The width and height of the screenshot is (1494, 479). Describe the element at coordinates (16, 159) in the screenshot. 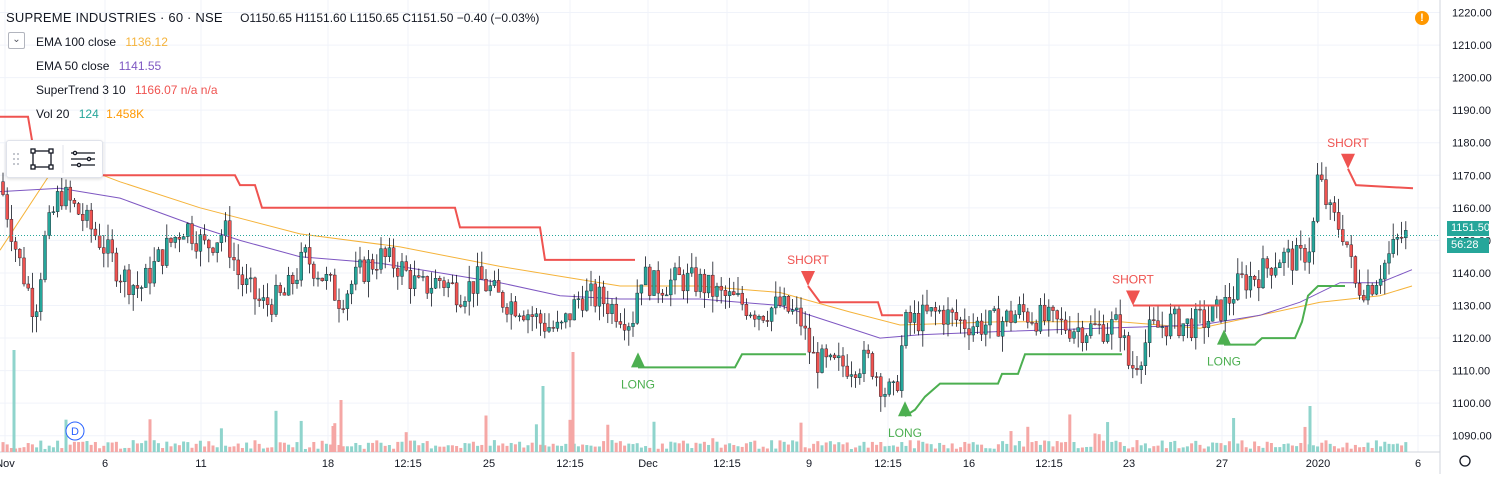

I see `drag-handle-icon` at that location.